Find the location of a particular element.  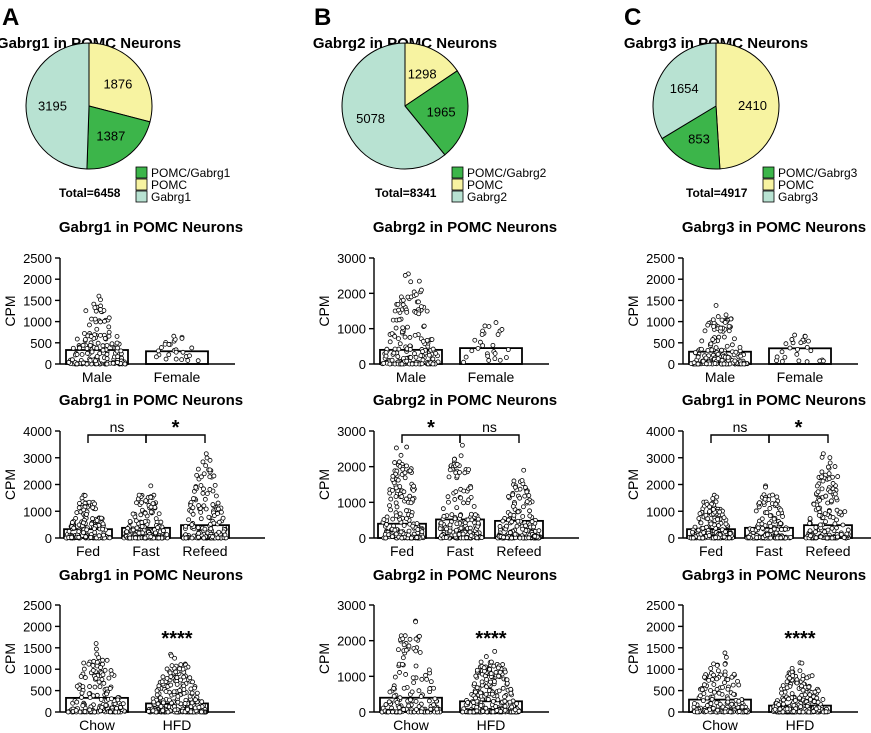

dots-fed is located at coordinates (88, 516).